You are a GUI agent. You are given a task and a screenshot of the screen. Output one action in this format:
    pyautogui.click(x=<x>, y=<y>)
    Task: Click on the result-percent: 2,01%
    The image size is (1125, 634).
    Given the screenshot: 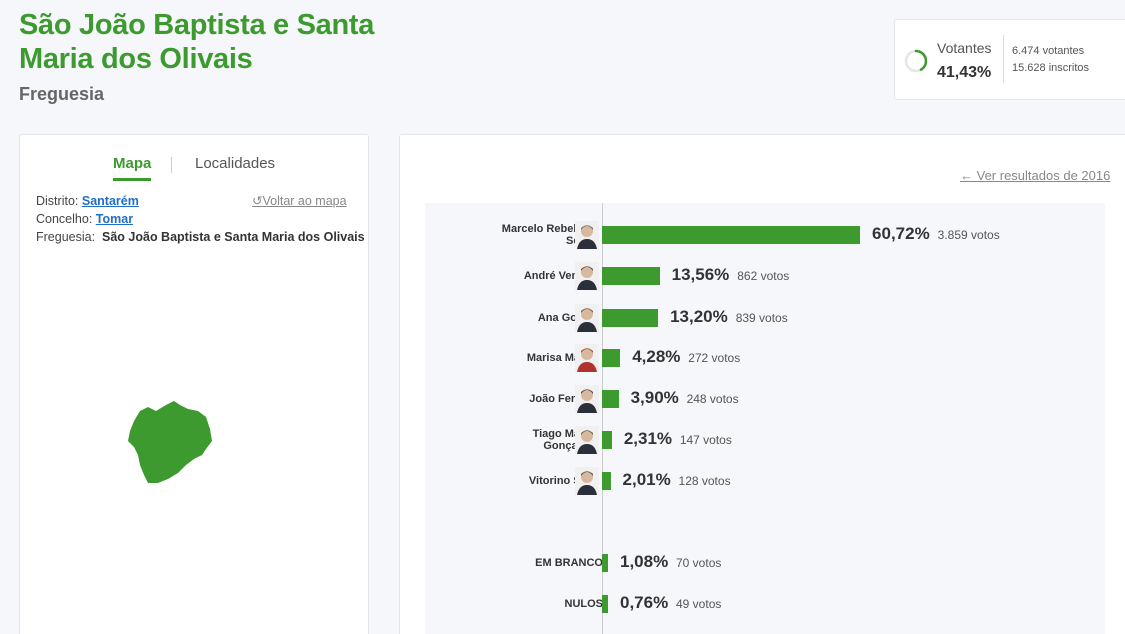 What is the action you would take?
    pyautogui.click(x=646, y=479)
    